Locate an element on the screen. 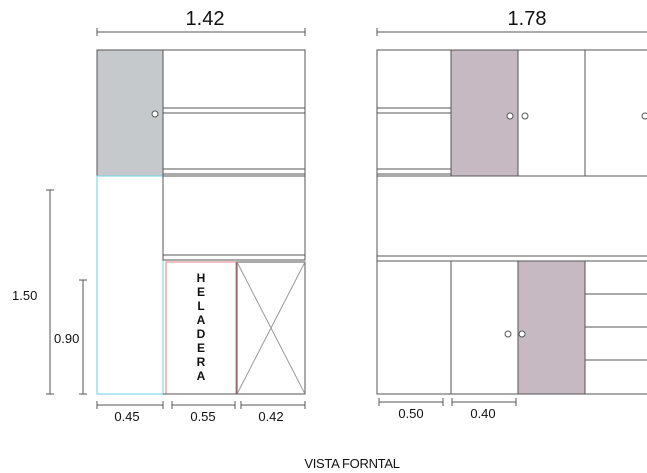  right-middle-area is located at coordinates (511, 218).